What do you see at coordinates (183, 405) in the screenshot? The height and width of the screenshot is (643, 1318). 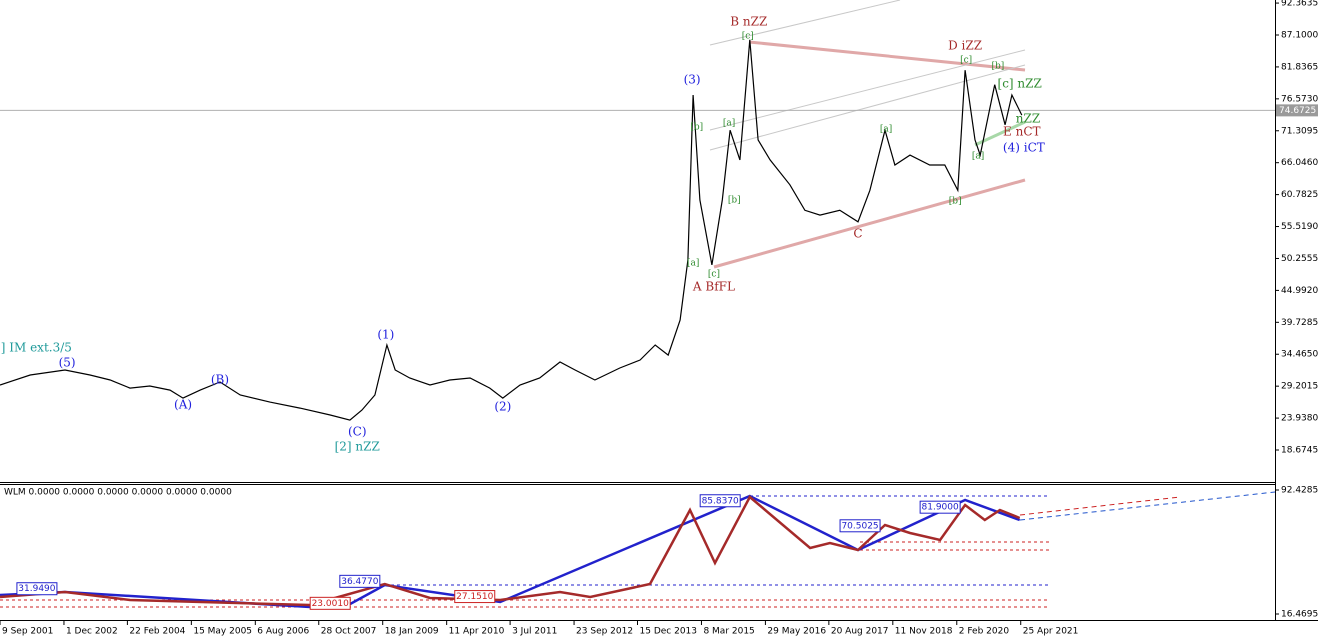 I see `wave-label: (A)` at bounding box center [183, 405].